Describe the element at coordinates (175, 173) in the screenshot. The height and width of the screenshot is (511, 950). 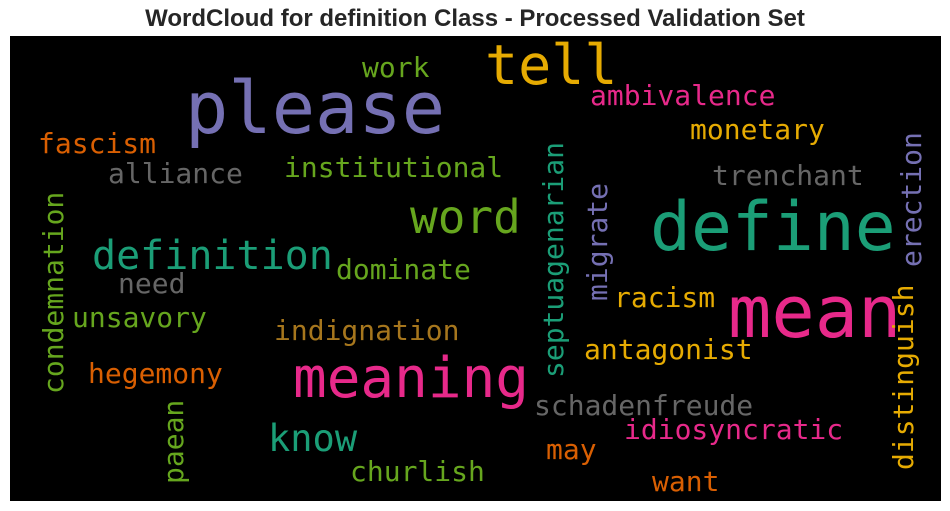
I see `word-alliance: alliance` at that location.